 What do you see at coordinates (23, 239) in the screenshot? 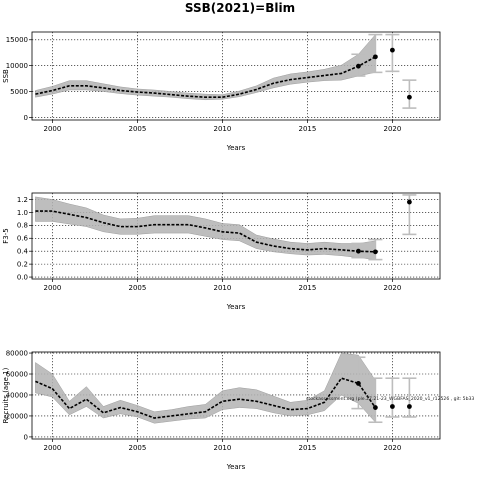
I see `y-tick-label: 0.6` at bounding box center [23, 239].